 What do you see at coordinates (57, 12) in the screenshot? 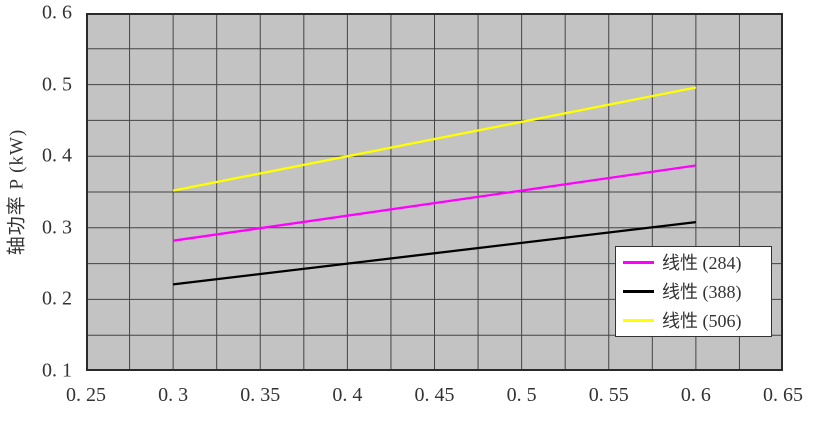
I see `y-tick-label: 0. 6` at bounding box center [57, 12].